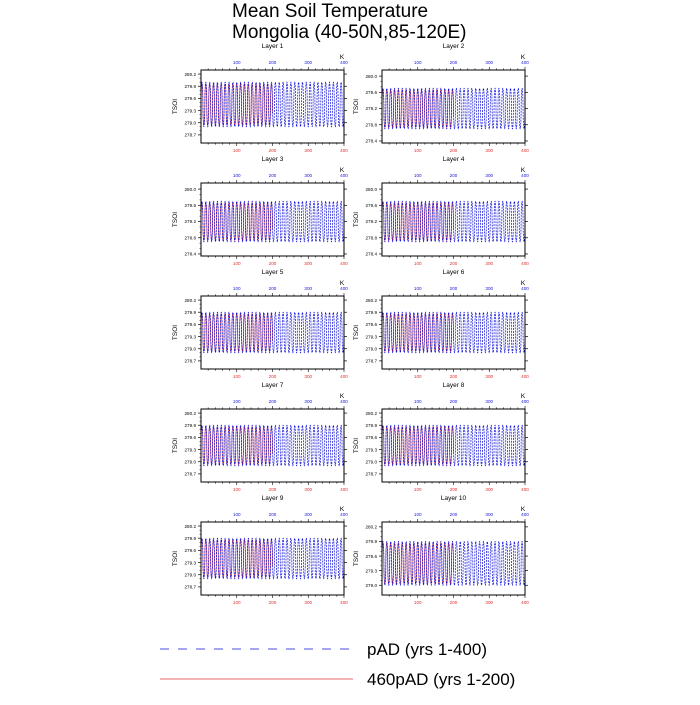 This screenshot has height=705, width=700. What do you see at coordinates (273, 46) in the screenshot?
I see `panel-title: Layer 1` at bounding box center [273, 46].